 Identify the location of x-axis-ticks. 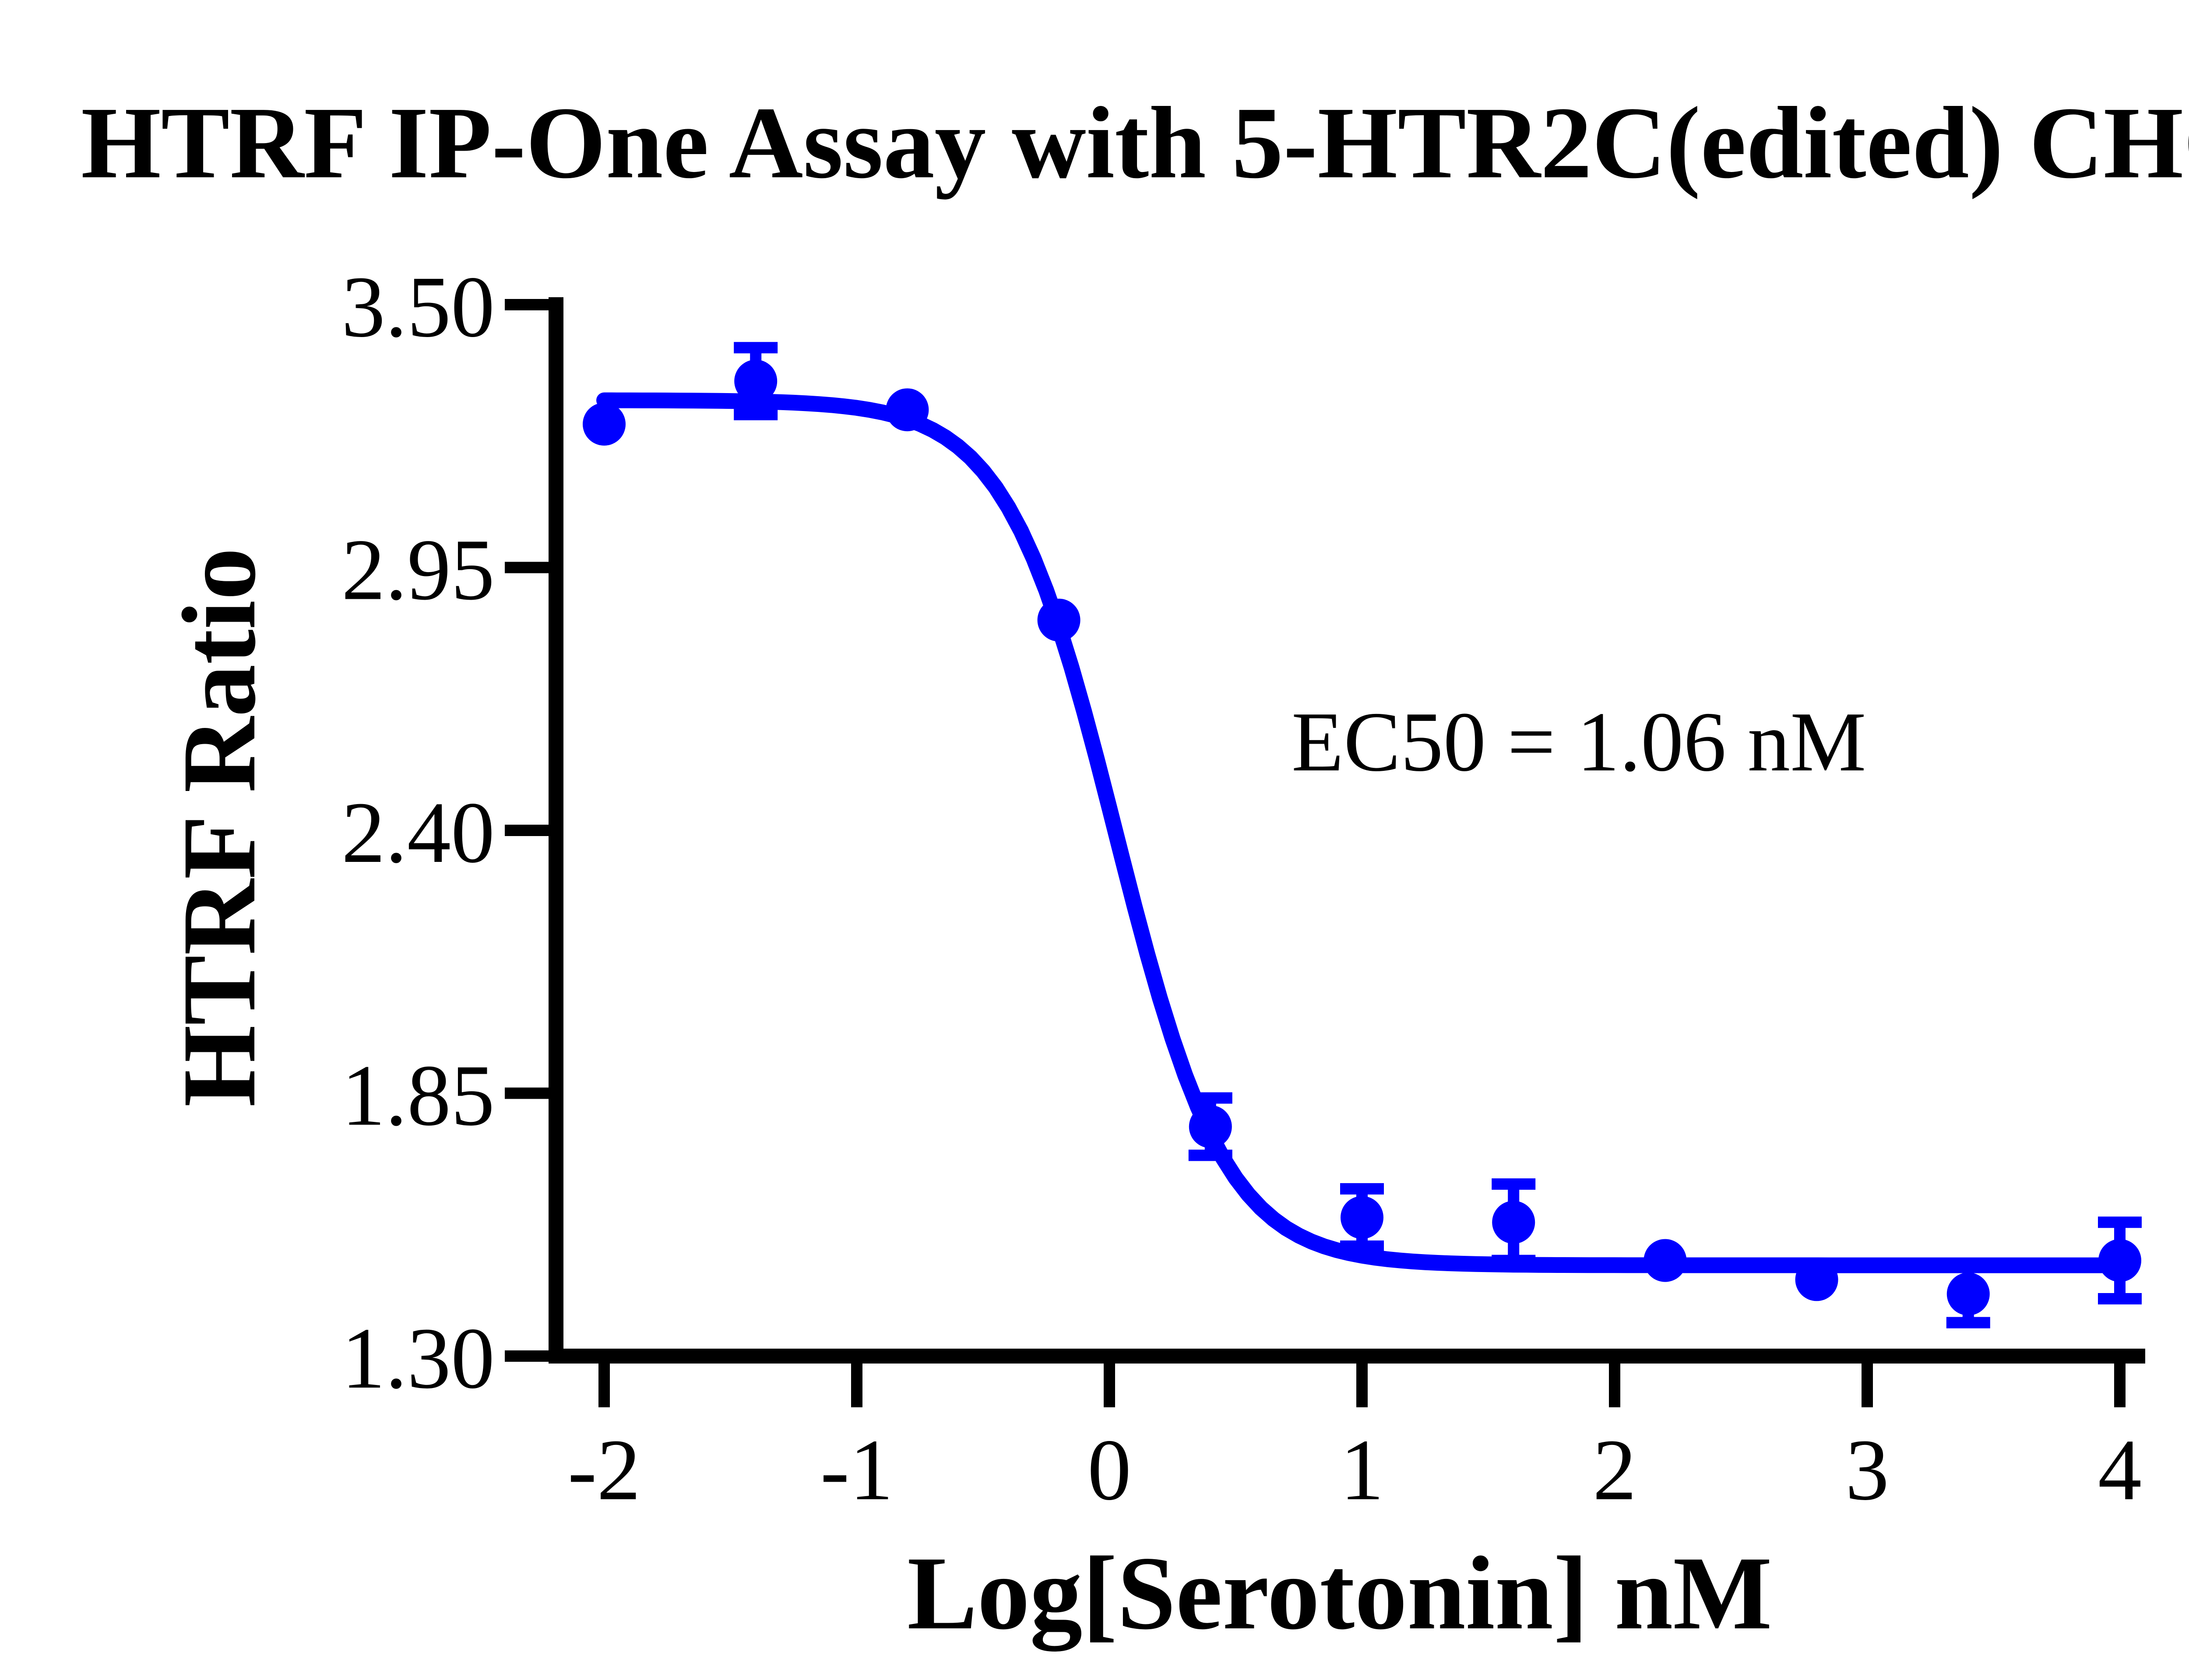
(1362, 1385).